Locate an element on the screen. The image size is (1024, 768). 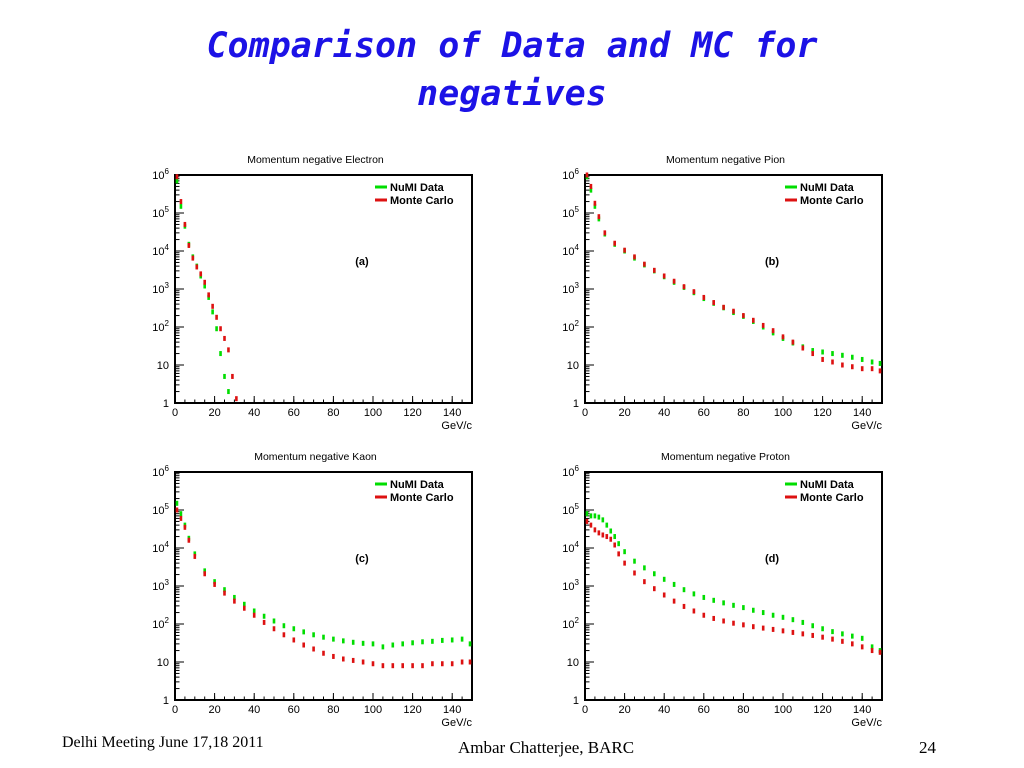
legend-entry: Monte Carlo is located at coordinates (832, 201).